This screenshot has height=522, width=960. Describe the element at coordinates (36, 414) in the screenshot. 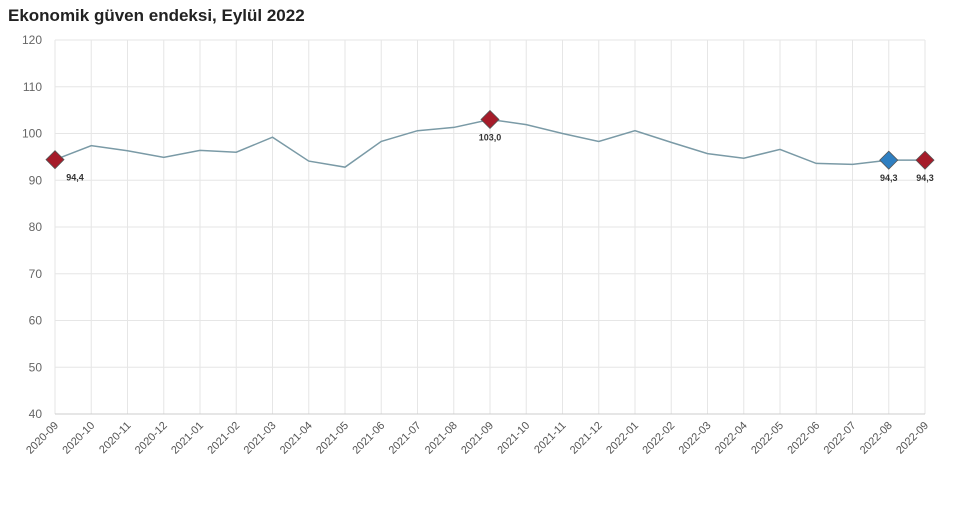

I see `y-tick-label: 40` at that location.